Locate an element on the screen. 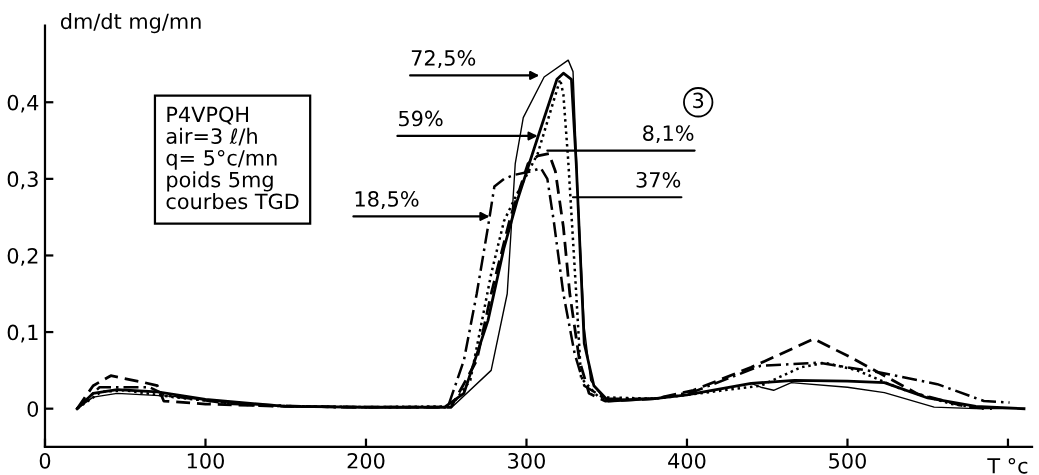 This screenshot has height=475, width=1039. annotation: 72,5% is located at coordinates (443, 59).